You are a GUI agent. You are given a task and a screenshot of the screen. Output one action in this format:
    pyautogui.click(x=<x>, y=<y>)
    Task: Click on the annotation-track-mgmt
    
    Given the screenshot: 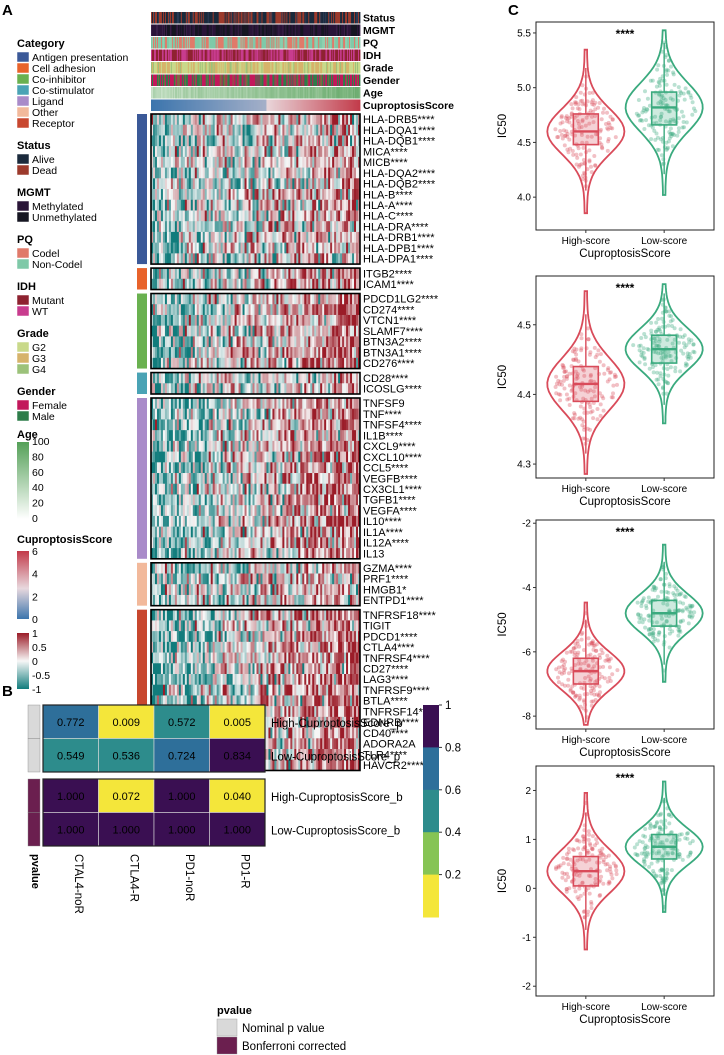 What is the action you would take?
    pyautogui.click(x=256, y=30)
    